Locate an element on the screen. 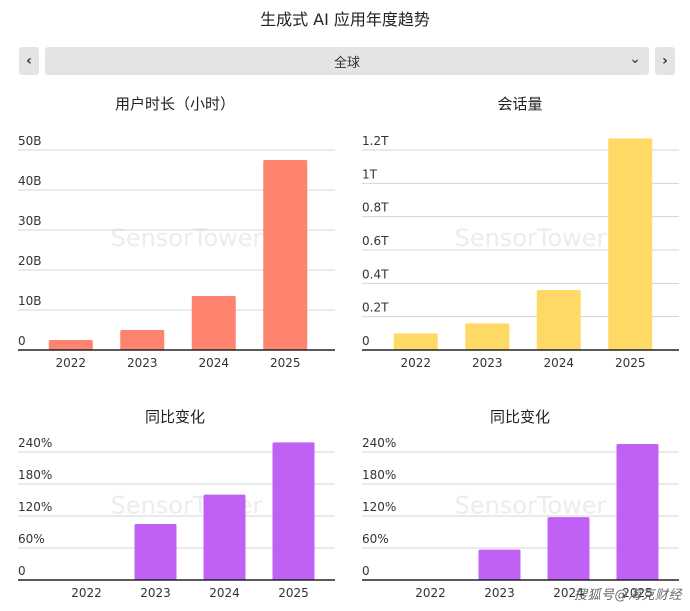 Image resolution: width=690 pixels, height=611 pixels. chart-title-sessions: 会话量 is located at coordinates (520, 104).